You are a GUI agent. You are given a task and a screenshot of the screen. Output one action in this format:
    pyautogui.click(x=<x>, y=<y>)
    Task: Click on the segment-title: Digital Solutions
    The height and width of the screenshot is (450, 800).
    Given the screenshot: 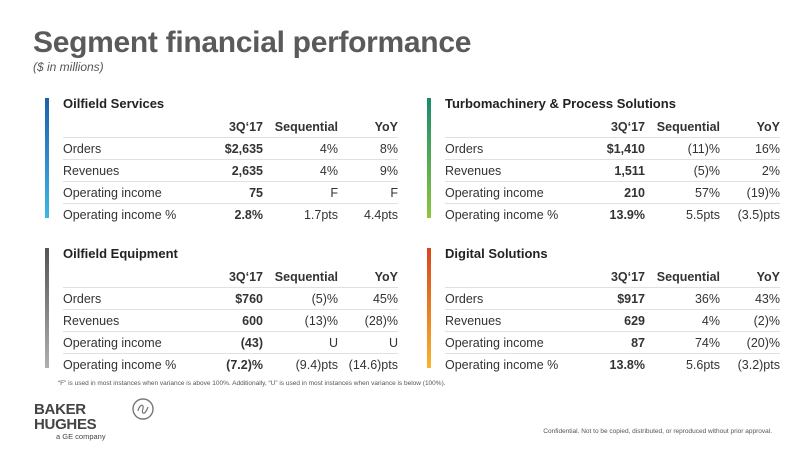 What is the action you would take?
    pyautogui.click(x=496, y=253)
    